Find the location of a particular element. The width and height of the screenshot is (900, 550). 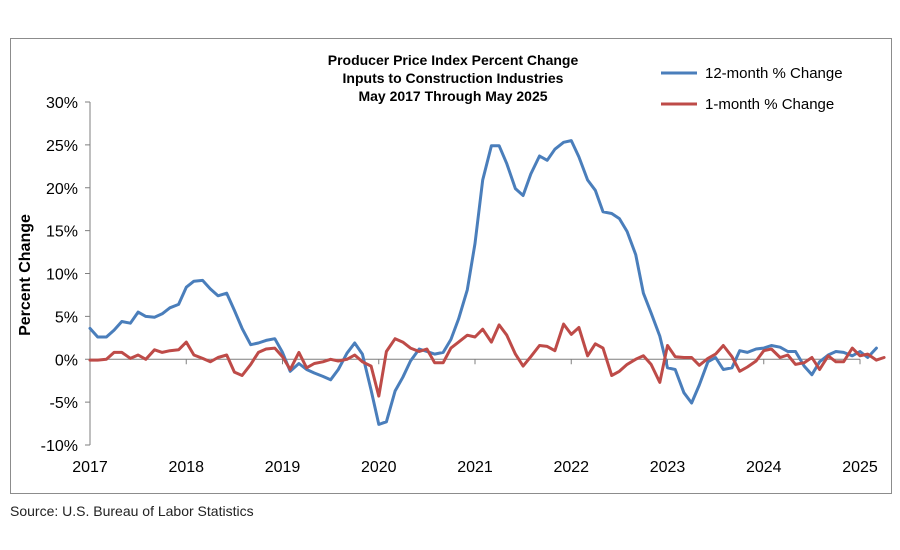

y-tick-label: 30% is located at coordinates (62, 103).